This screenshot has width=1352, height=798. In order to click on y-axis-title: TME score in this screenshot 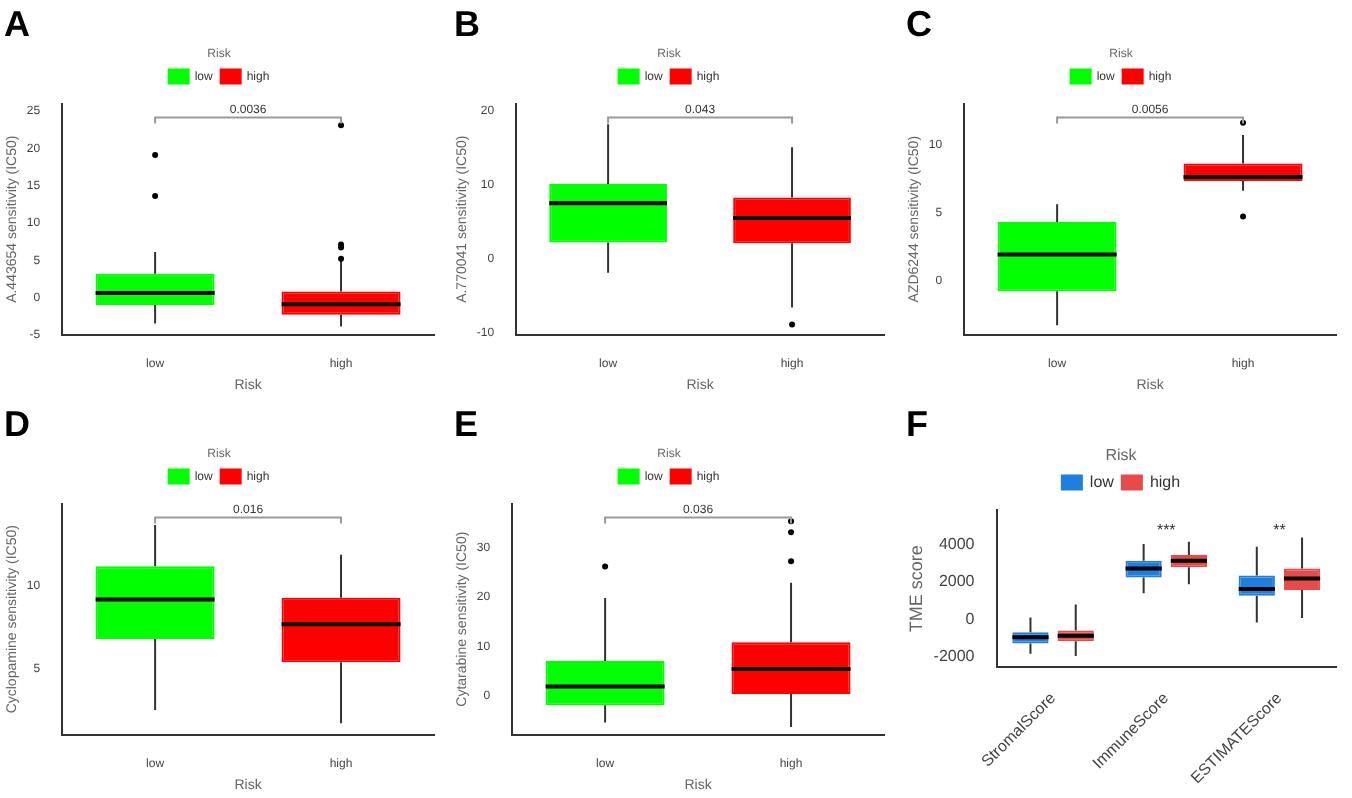, I will do `click(915, 589)`.